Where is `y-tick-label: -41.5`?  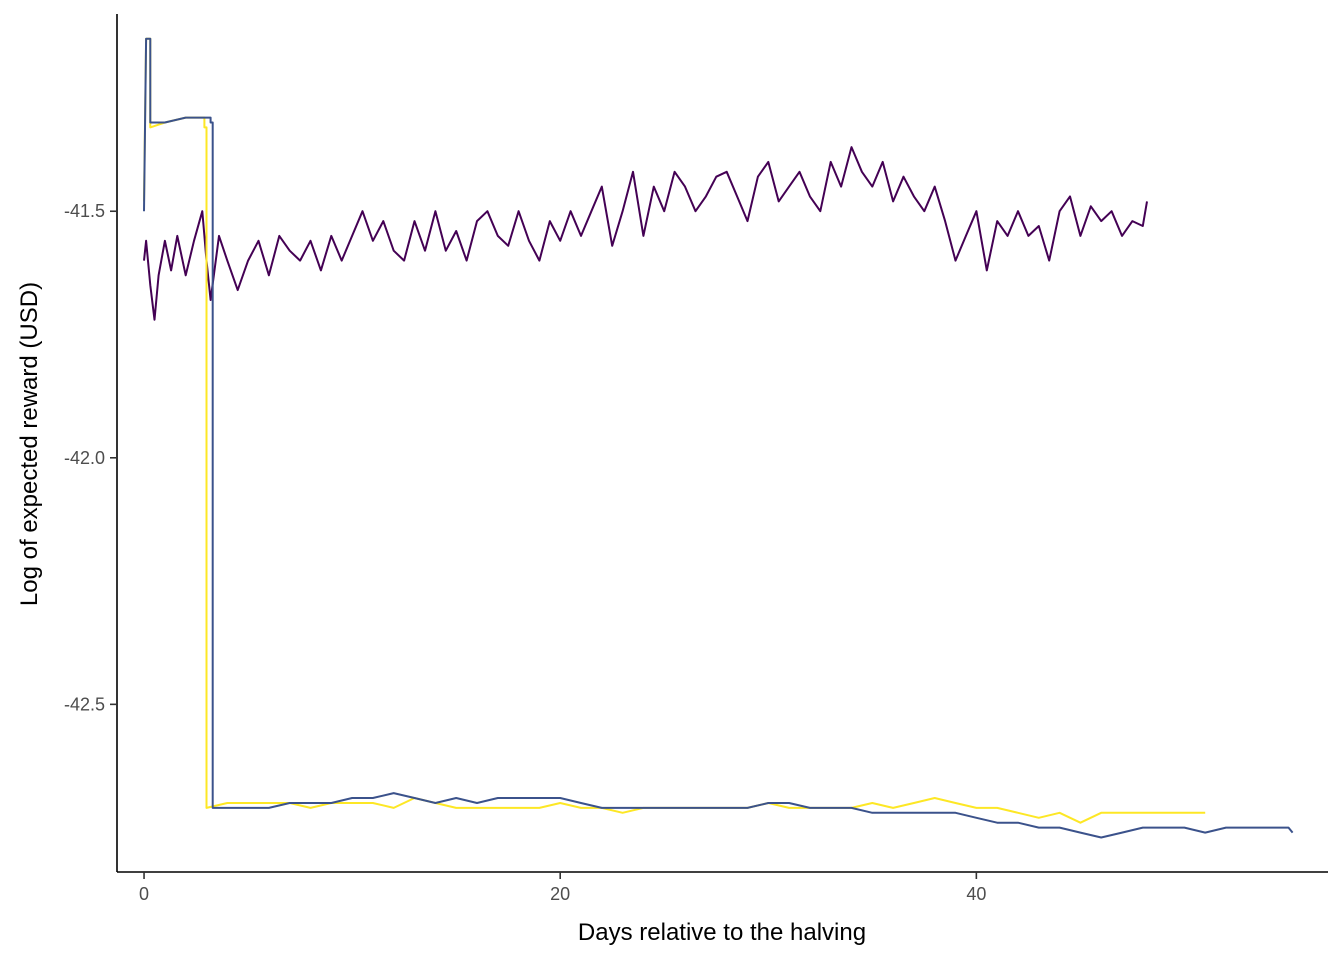 y-tick-label: -41.5 is located at coordinates (84, 211).